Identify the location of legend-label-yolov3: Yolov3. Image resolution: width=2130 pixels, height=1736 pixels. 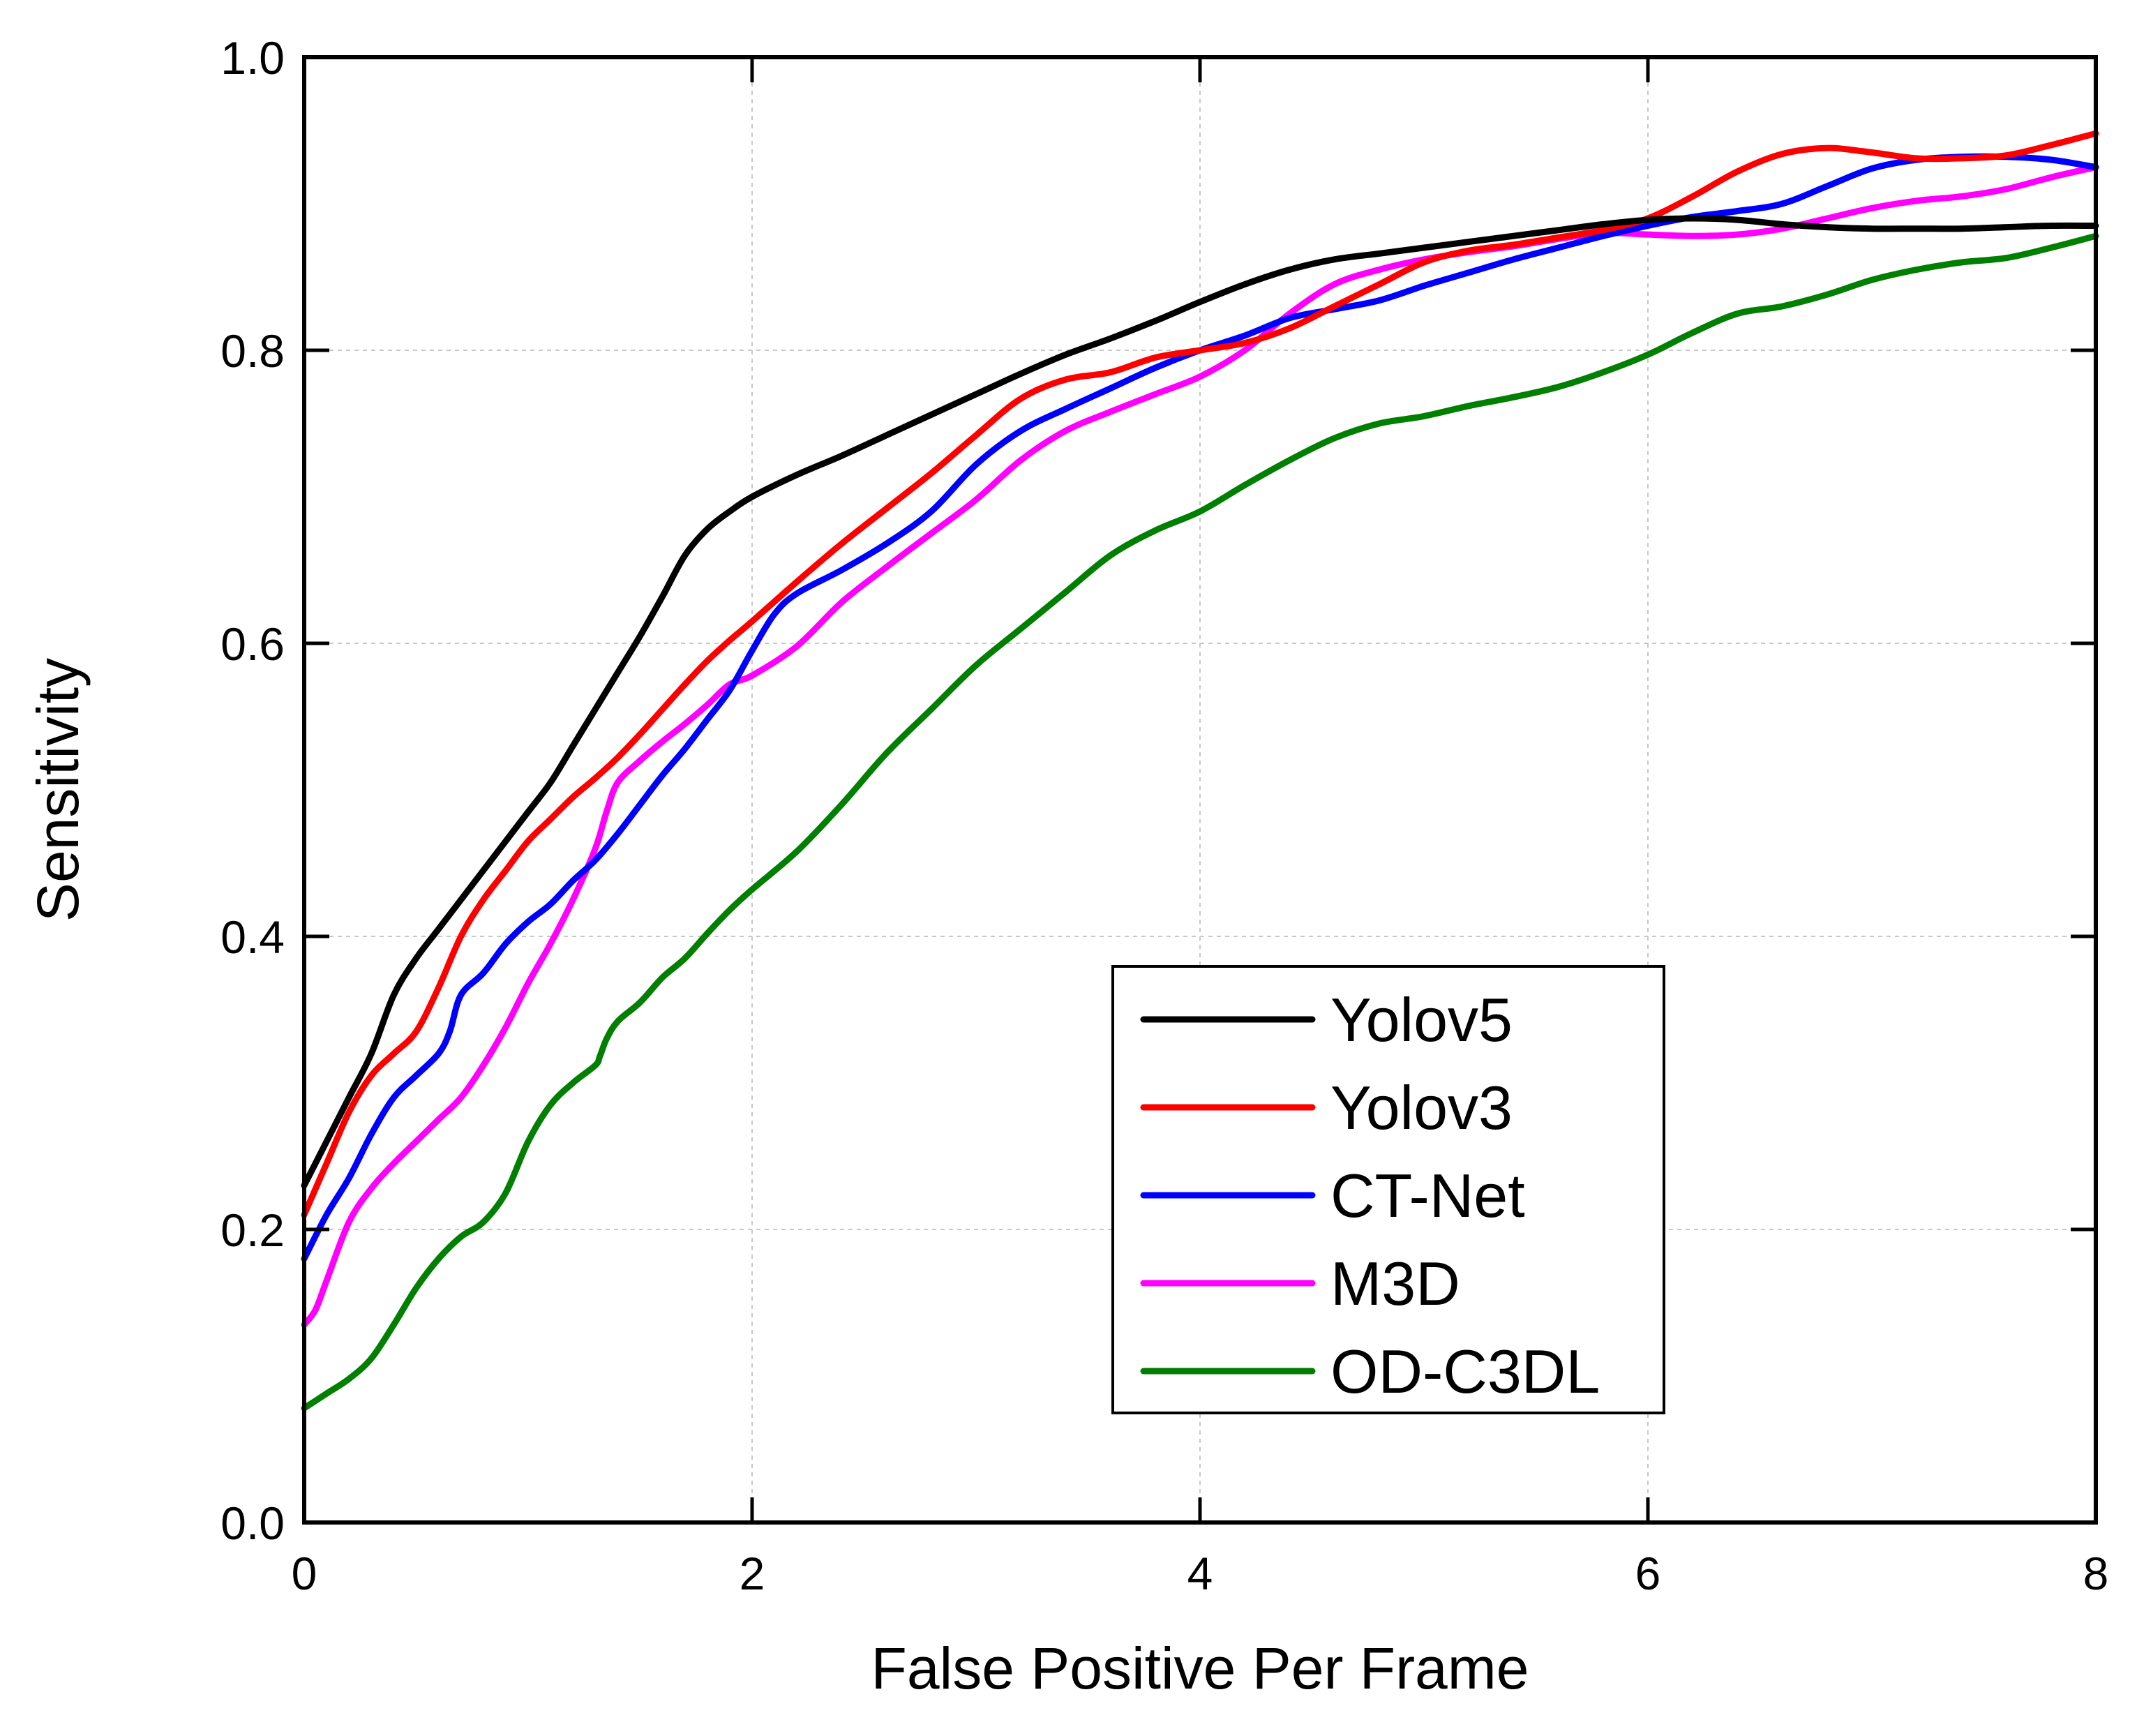
(1421, 1107).